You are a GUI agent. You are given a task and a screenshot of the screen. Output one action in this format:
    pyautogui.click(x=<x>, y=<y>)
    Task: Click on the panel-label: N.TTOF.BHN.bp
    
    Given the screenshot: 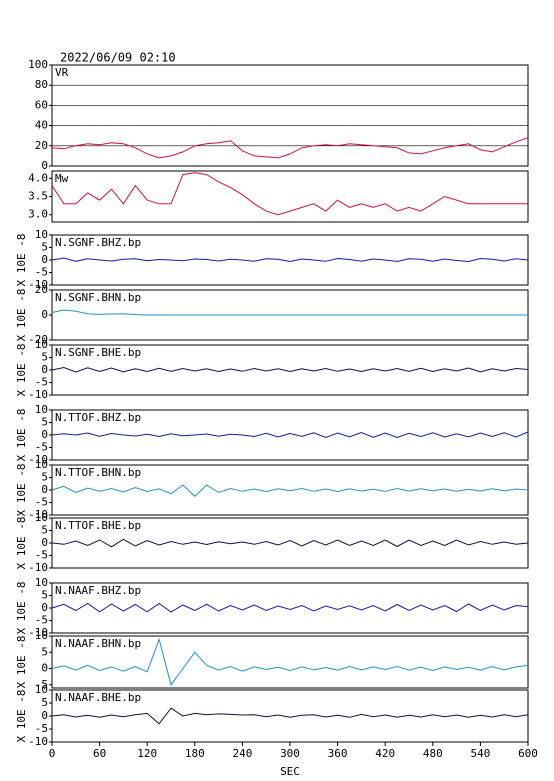 What is the action you would take?
    pyautogui.click(x=98, y=472)
    